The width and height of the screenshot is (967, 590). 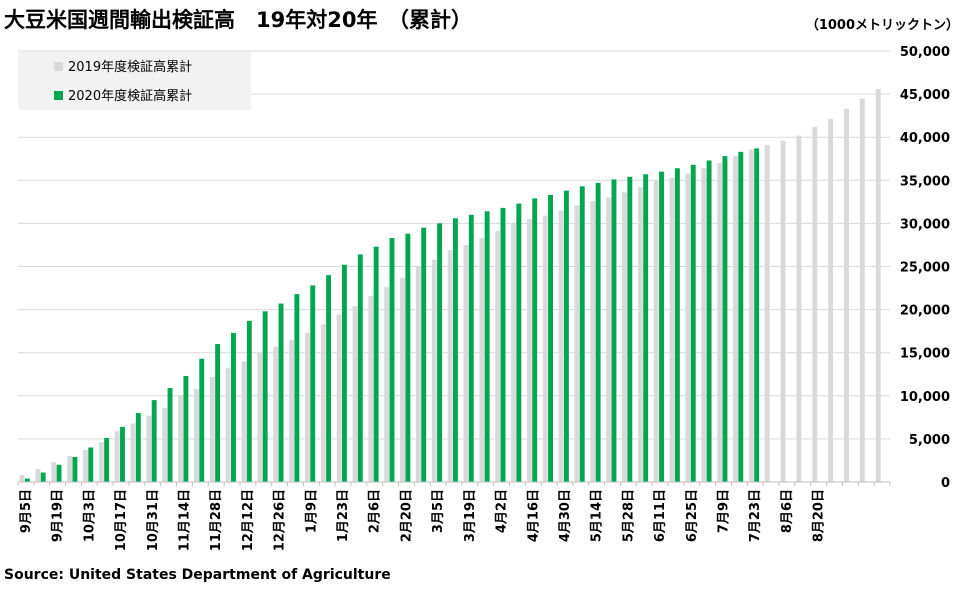 What do you see at coordinates (692, 515) in the screenshot?
I see `x-tick-label: 6月25日` at bounding box center [692, 515].